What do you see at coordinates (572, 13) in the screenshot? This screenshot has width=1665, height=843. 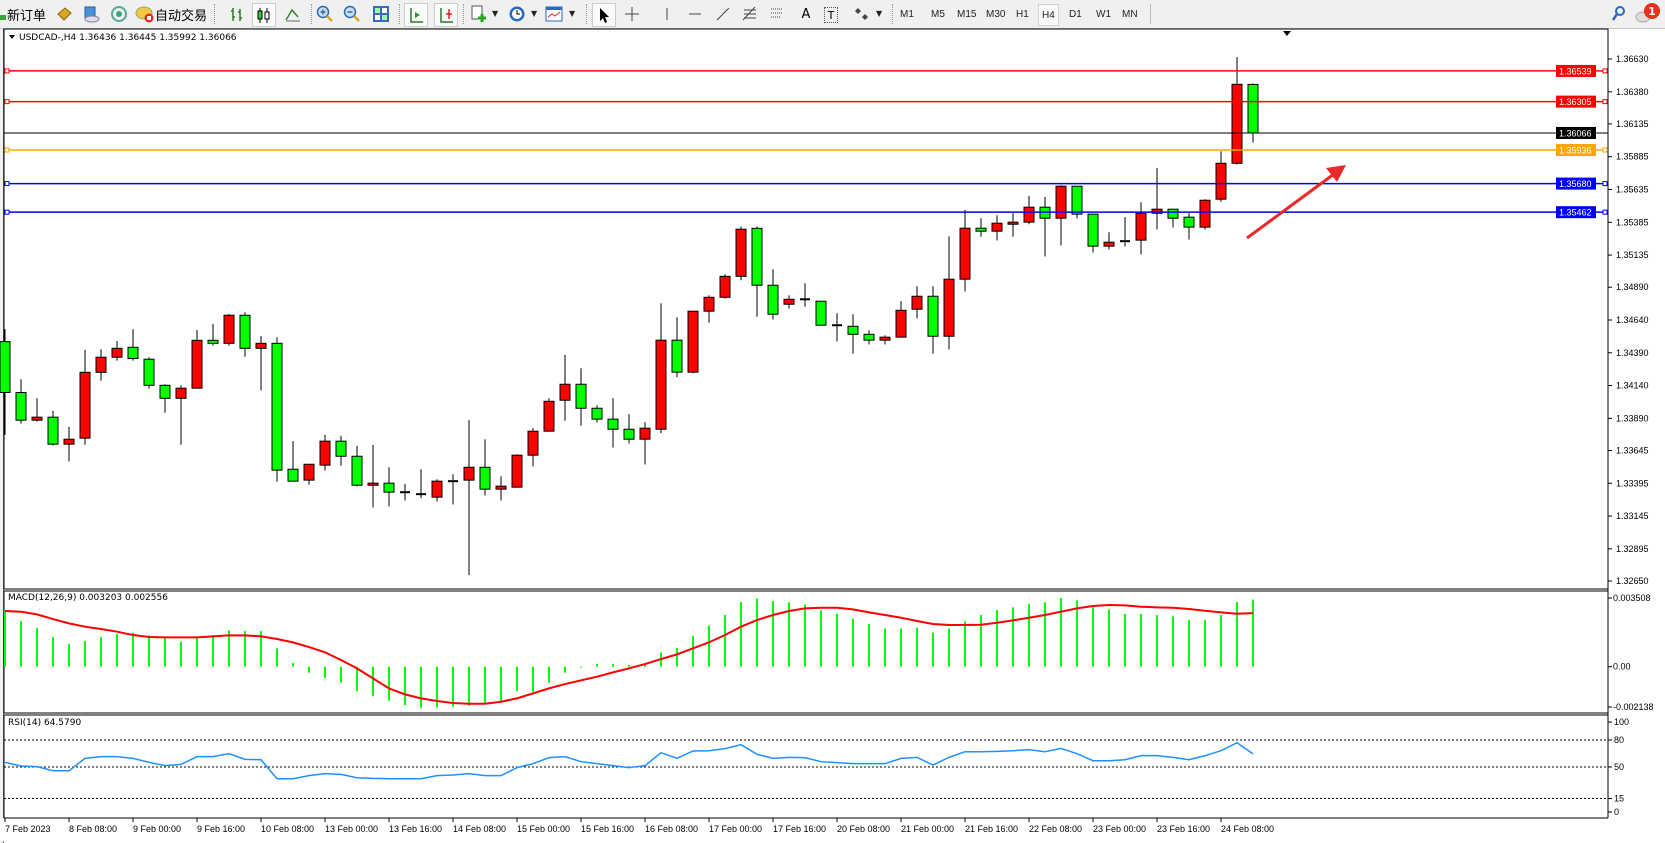 I see `templates-dropdown-icon: ▼` at bounding box center [572, 13].